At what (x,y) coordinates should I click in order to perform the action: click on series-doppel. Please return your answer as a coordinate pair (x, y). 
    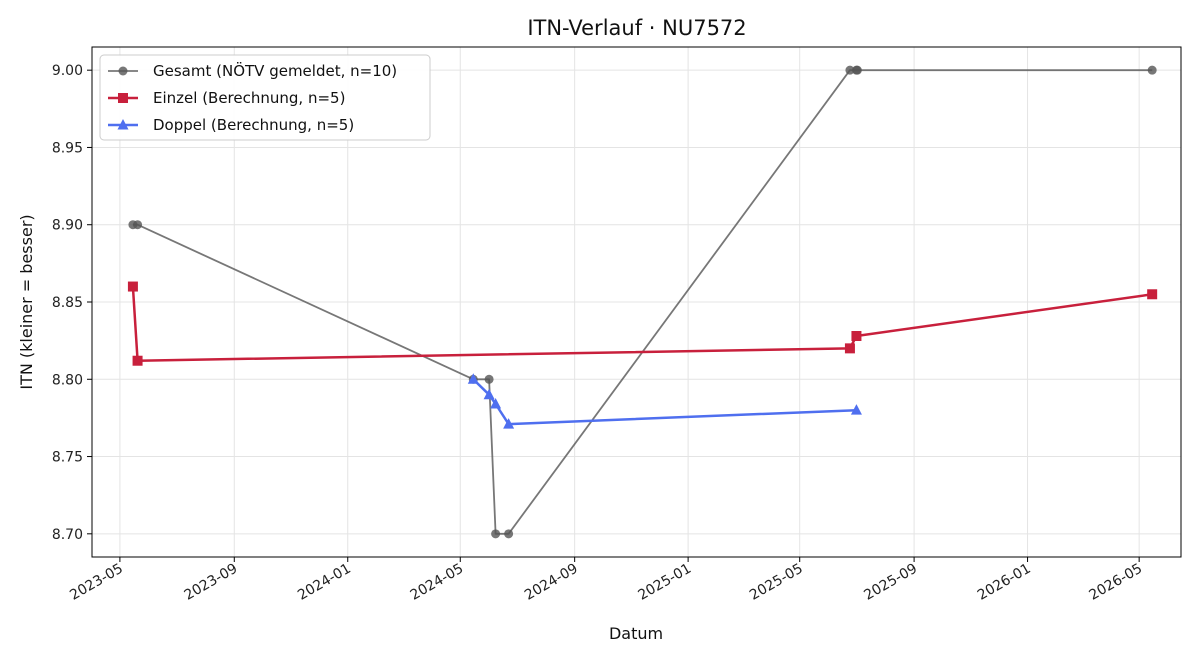
    Looking at the image, I should click on (664, 401).